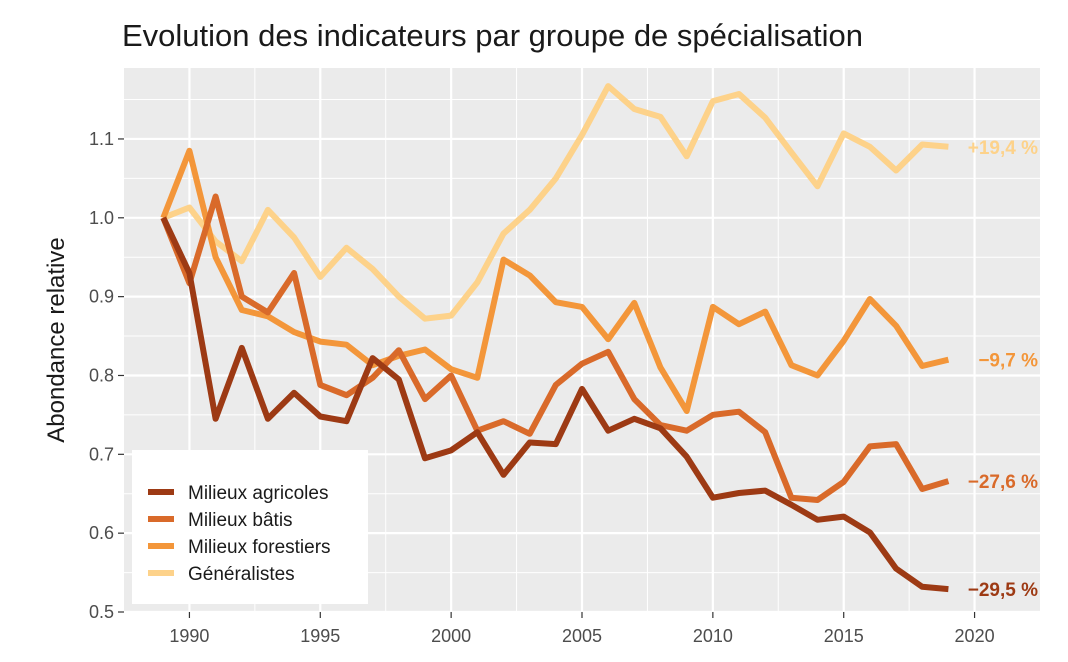  What do you see at coordinates (1003, 148) in the screenshot?
I see `end-label-generalistes: +19,4 %` at bounding box center [1003, 148].